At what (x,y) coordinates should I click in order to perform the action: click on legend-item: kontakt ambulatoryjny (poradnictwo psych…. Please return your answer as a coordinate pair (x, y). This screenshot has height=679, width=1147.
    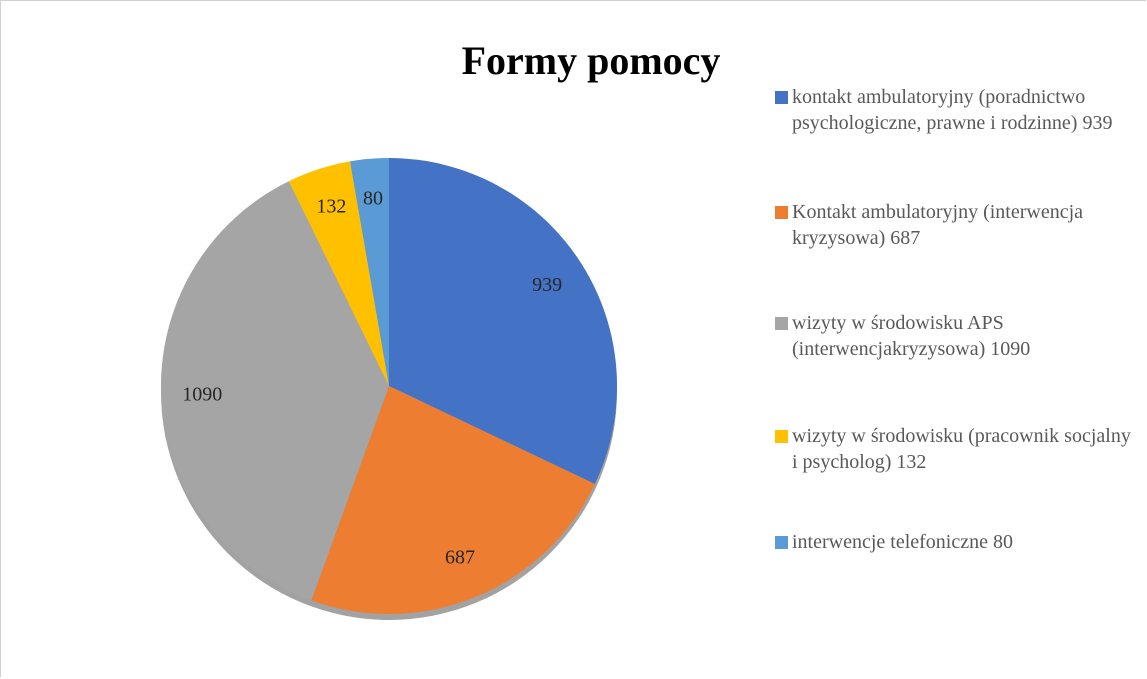
    Looking at the image, I should click on (955, 110).